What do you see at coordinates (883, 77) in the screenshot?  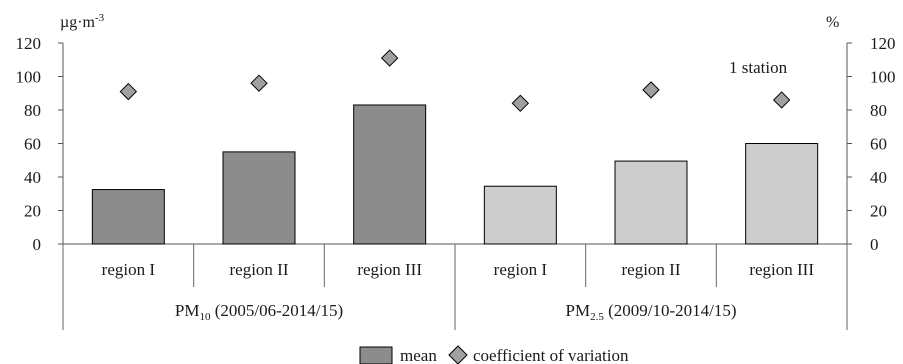 I see `right-tick-label: 100` at bounding box center [883, 77].